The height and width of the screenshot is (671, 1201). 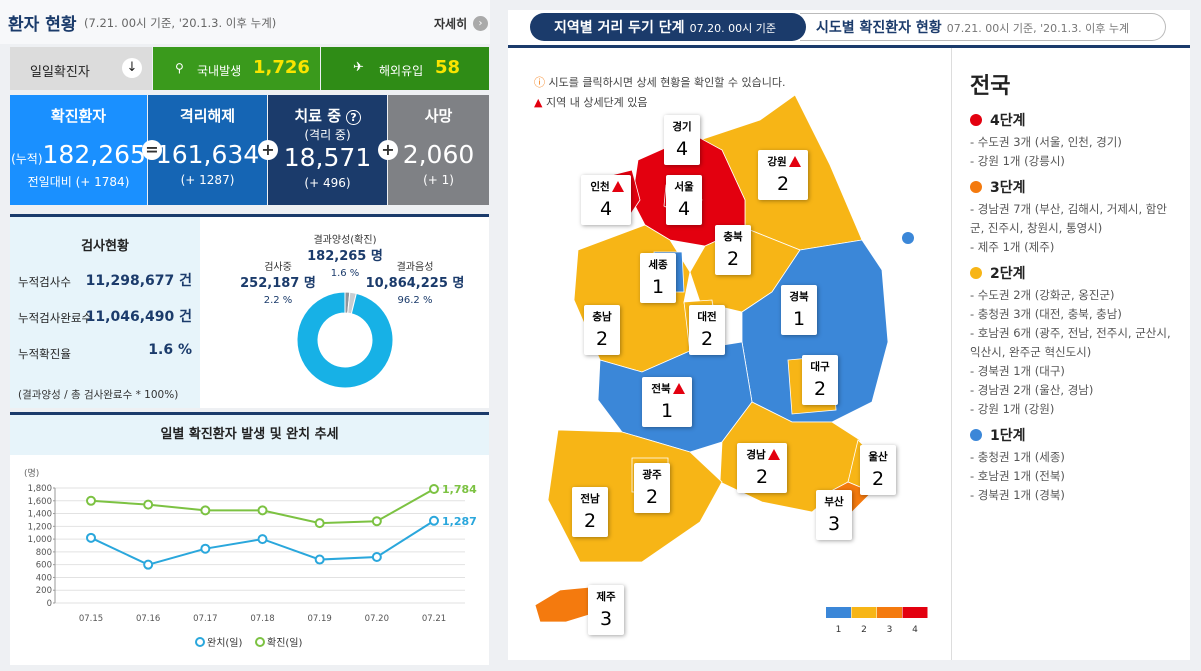 What do you see at coordinates (105, 246) in the screenshot?
I see `tests-title: 검사현황` at bounding box center [105, 246].